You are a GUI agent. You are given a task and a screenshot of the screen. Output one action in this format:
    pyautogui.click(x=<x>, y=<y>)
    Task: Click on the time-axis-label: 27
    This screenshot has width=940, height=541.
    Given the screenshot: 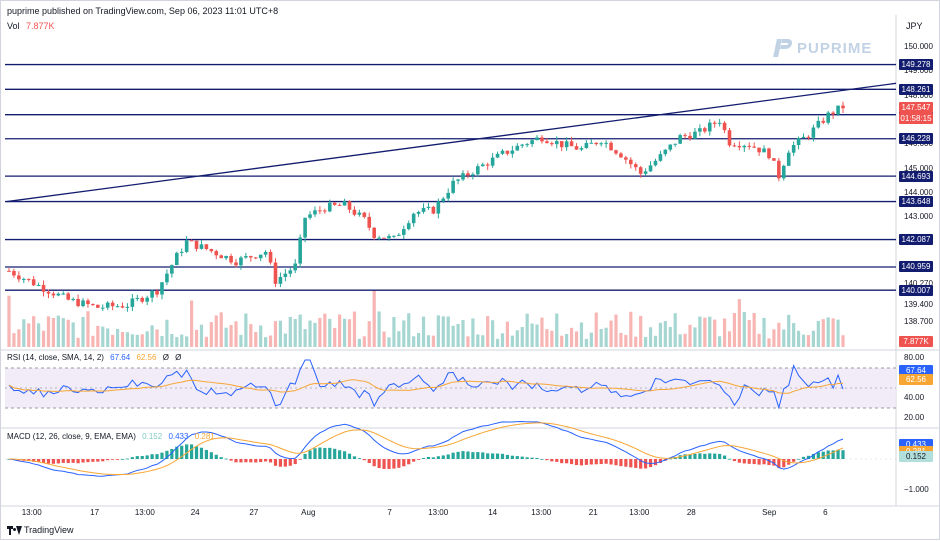 What is the action you would take?
    pyautogui.click(x=254, y=512)
    